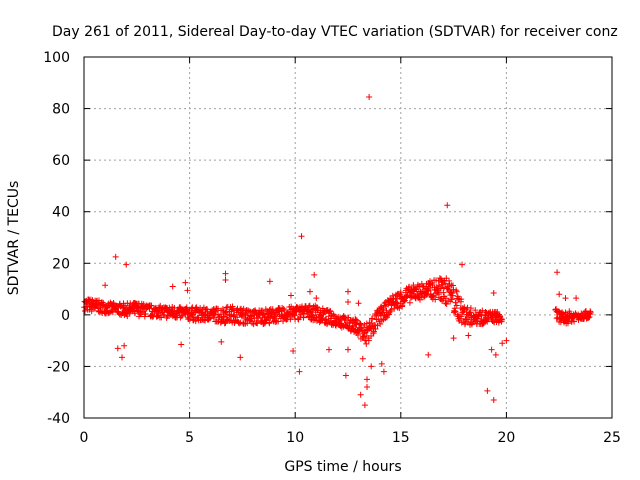  Describe the element at coordinates (295, 438) in the screenshot. I see `x-tick-label: 10` at that location.